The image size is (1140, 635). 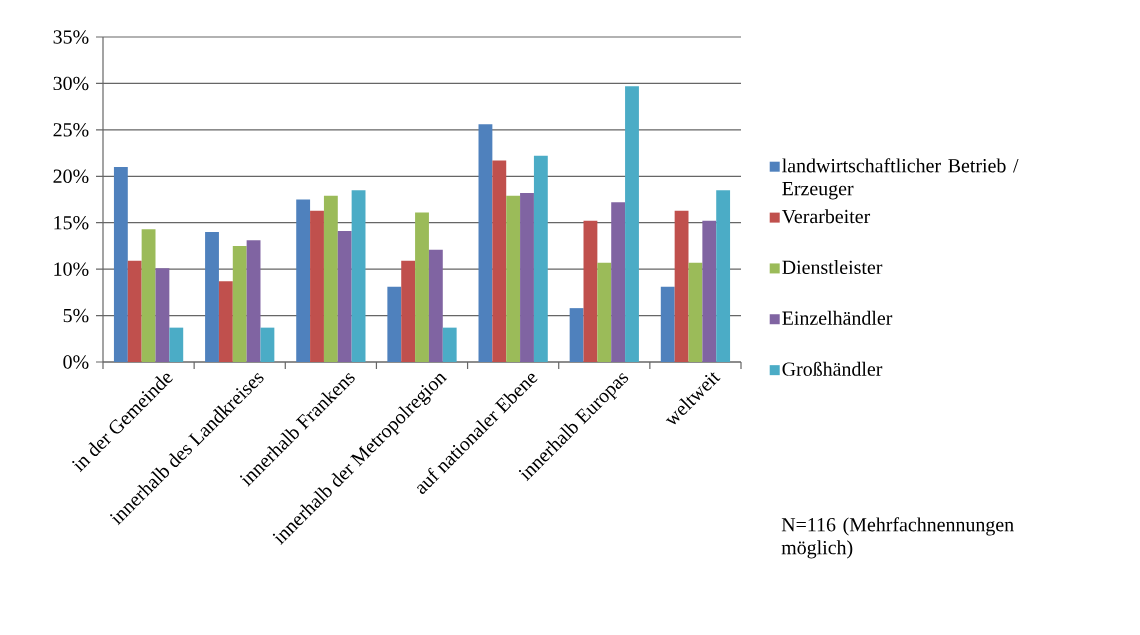 What do you see at coordinates (897, 538) in the screenshot?
I see `text: N=116 (Mehrfachnennungen möglich)` at bounding box center [897, 538].